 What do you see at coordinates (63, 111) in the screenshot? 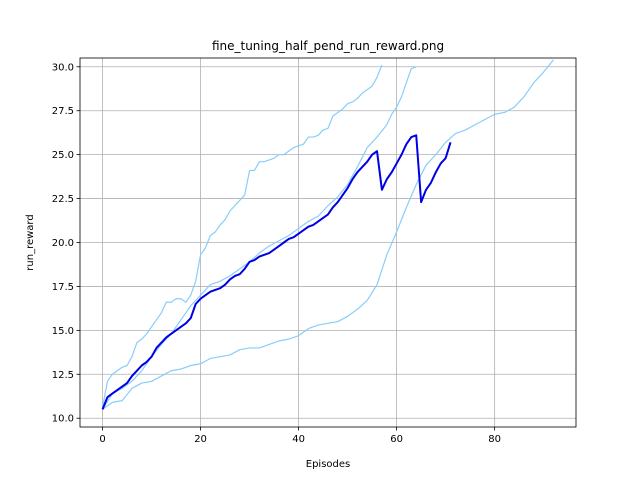
I see `y-tick-label: 27.5` at bounding box center [63, 111].